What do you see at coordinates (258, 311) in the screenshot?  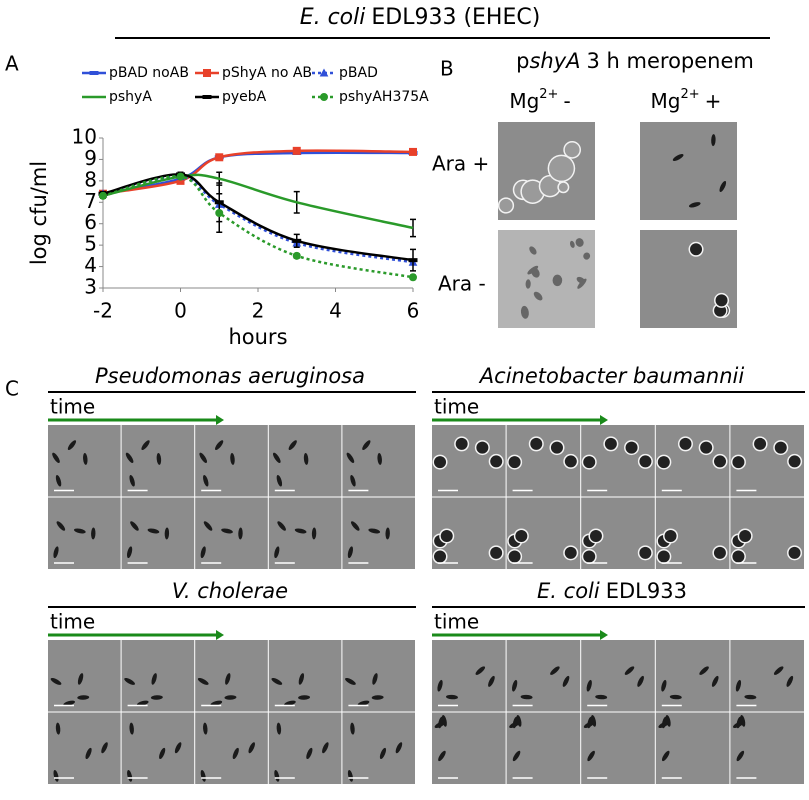 I see `x-tick-label: 2` at bounding box center [258, 311].